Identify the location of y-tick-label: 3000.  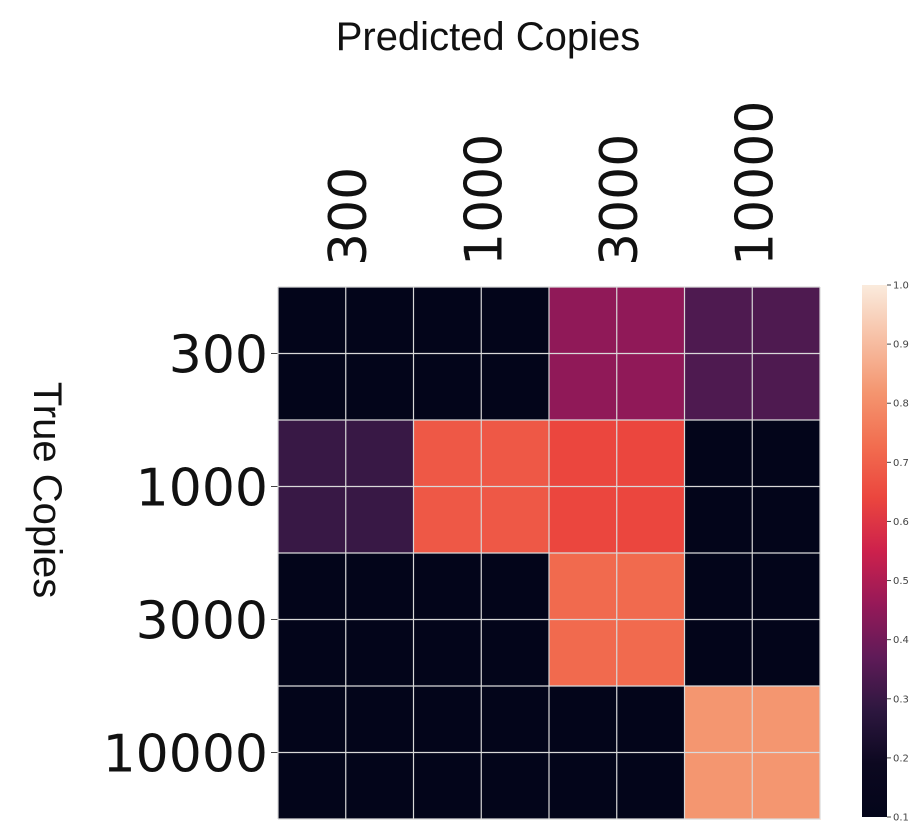
(202, 622).